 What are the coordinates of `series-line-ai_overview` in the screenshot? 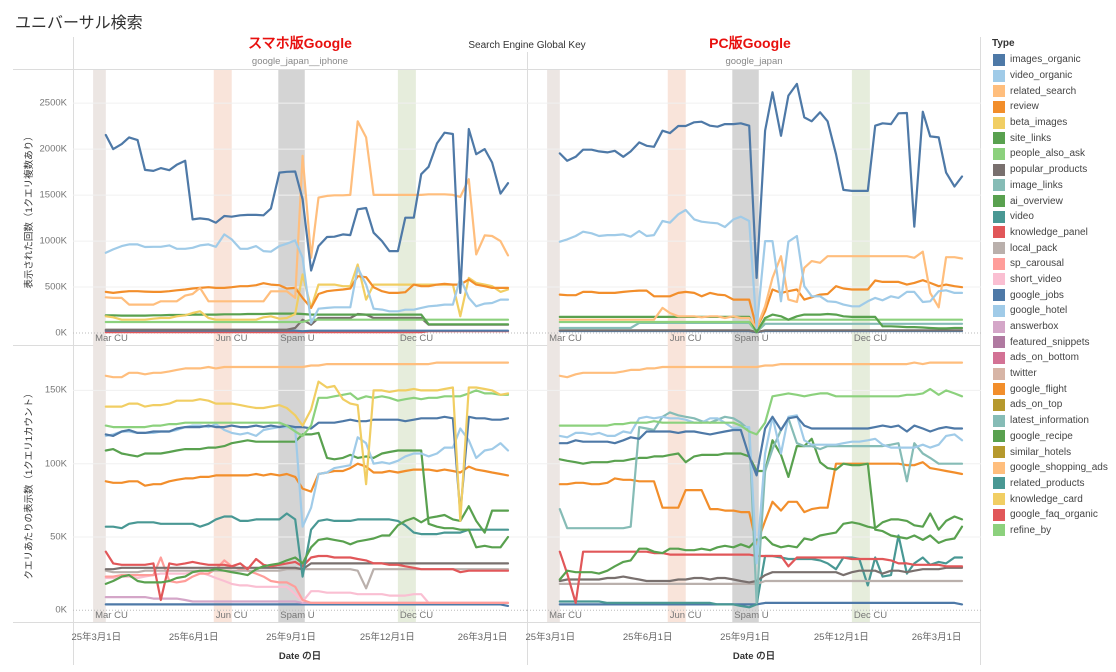 It's located at (307, 490).